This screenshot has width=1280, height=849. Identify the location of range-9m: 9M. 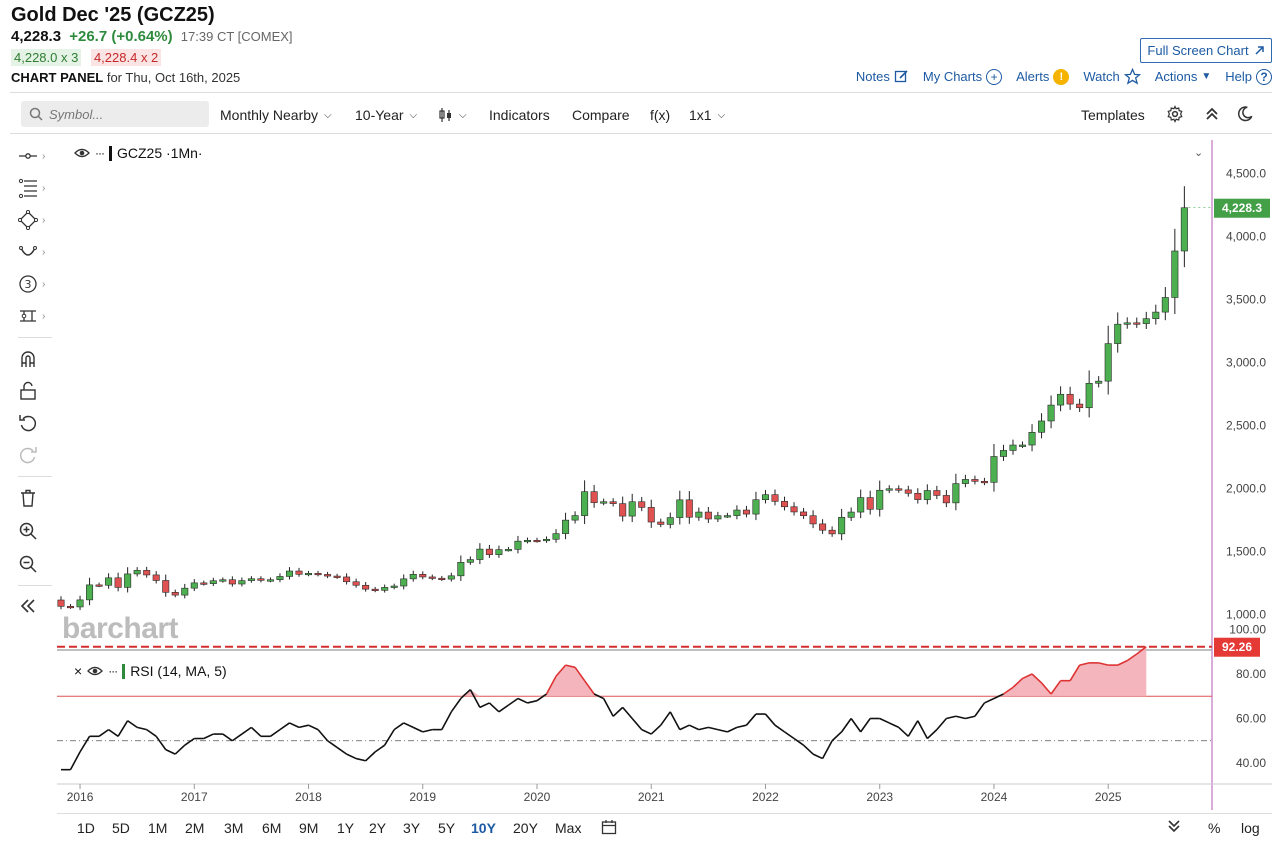
(309, 828).